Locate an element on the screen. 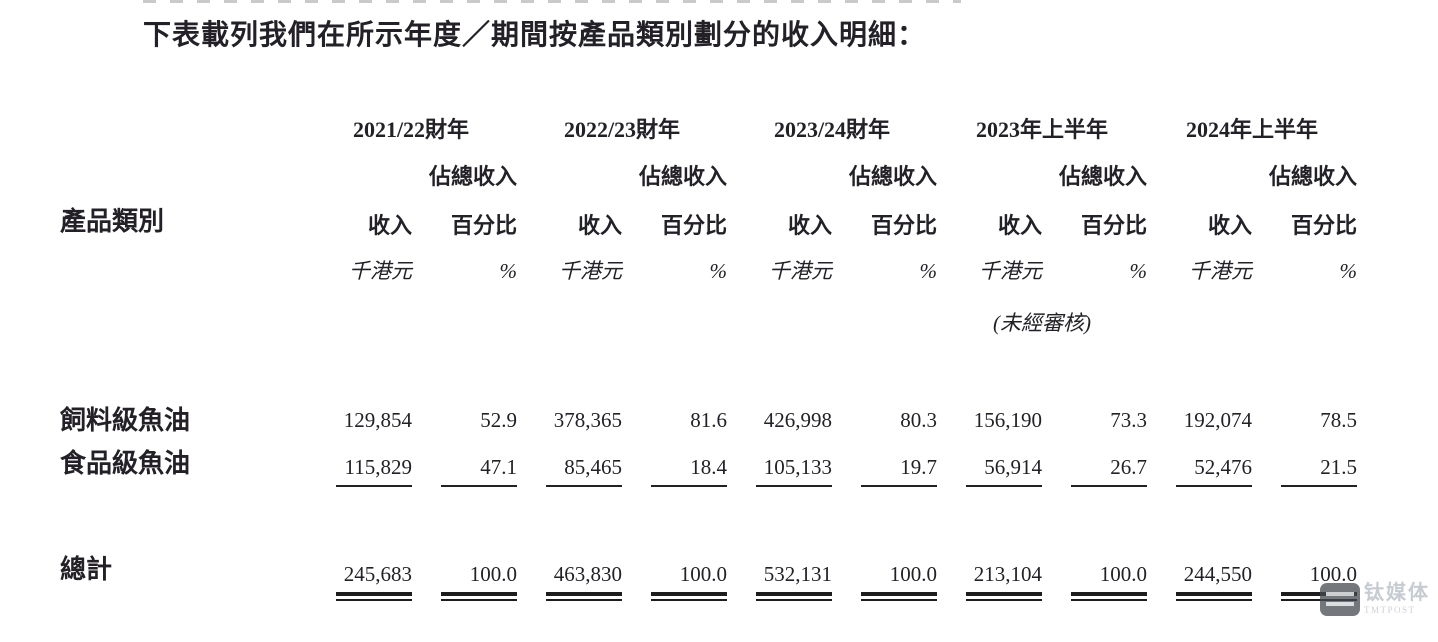 This screenshot has width=1438, height=642. value-cell: 21.5 is located at coordinates (1305, 462).